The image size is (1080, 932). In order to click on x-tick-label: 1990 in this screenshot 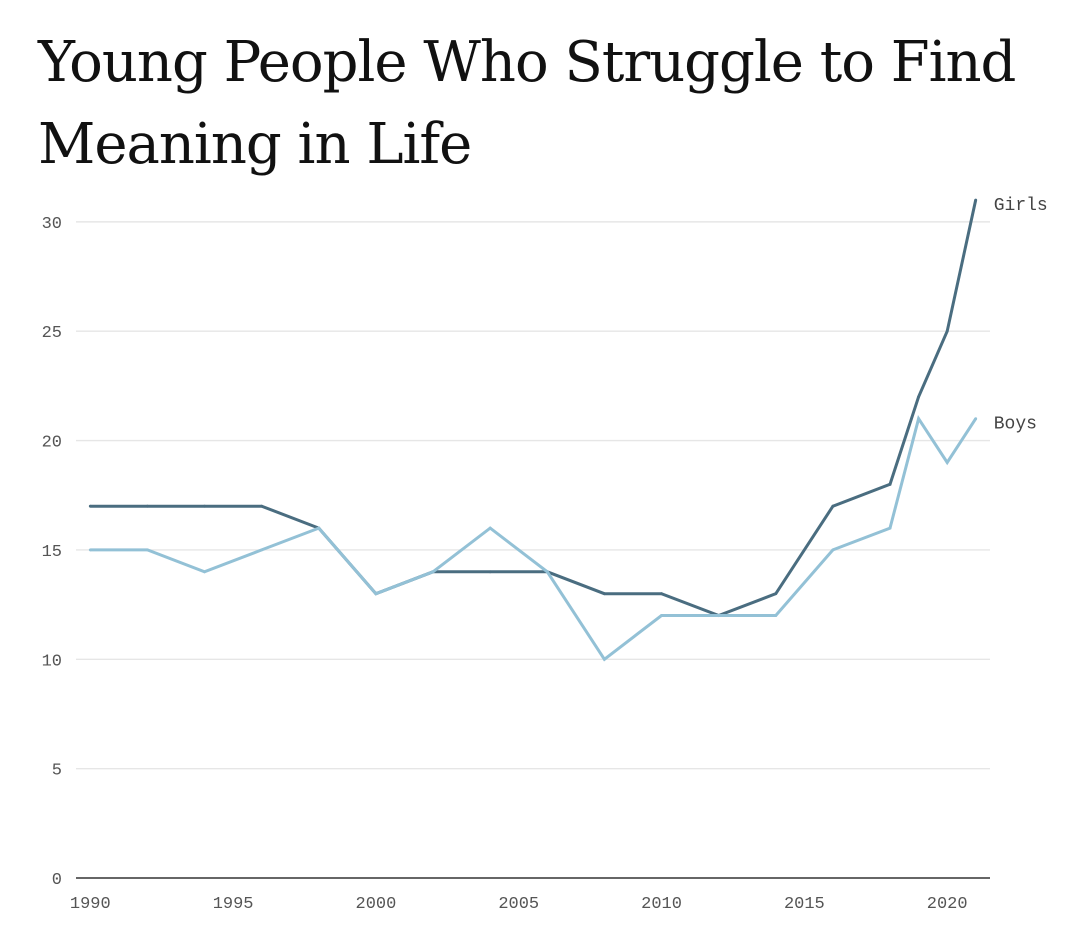, I will do `click(90, 904)`.